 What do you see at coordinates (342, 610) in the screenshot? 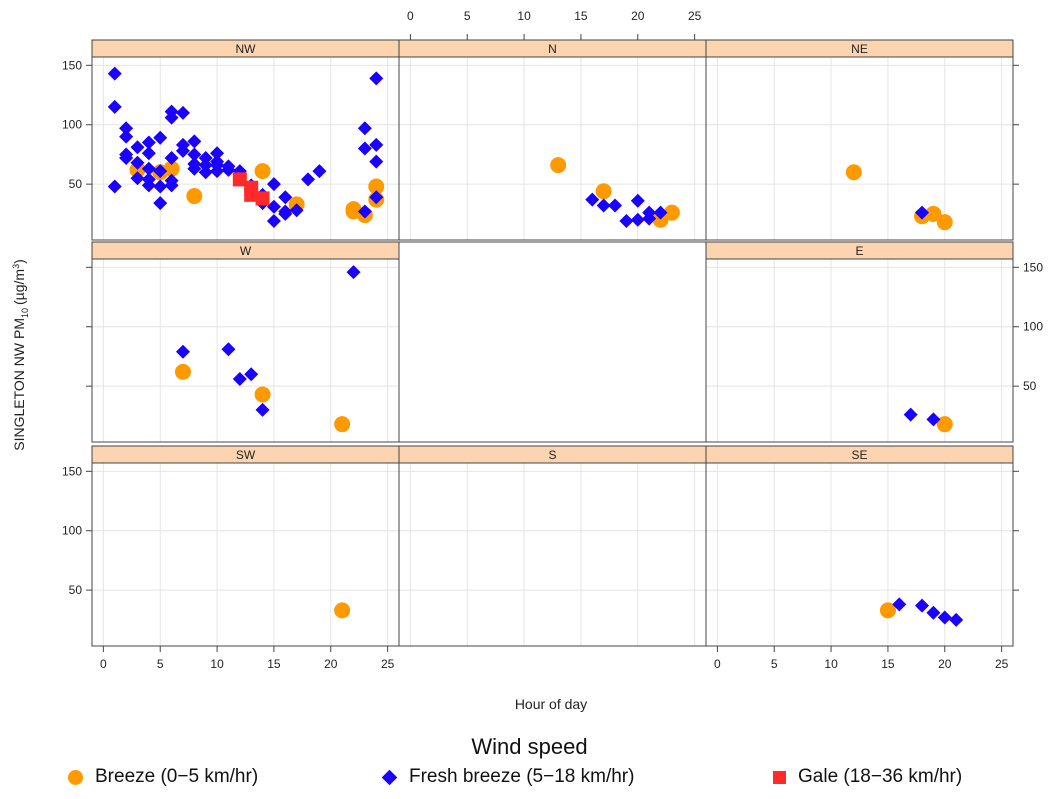
I see `point-breeze-sw` at bounding box center [342, 610].